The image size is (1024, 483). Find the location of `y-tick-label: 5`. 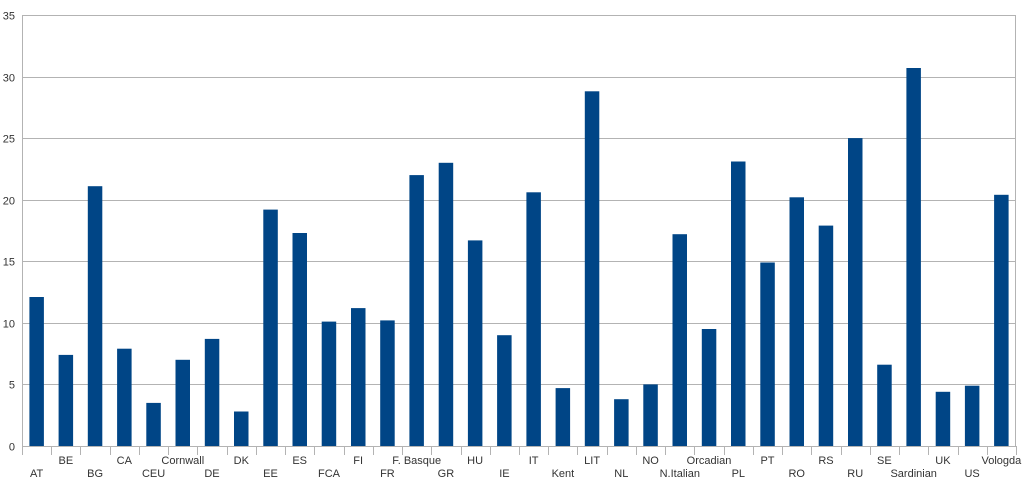

y-tick-label: 5 is located at coordinates (12, 386).